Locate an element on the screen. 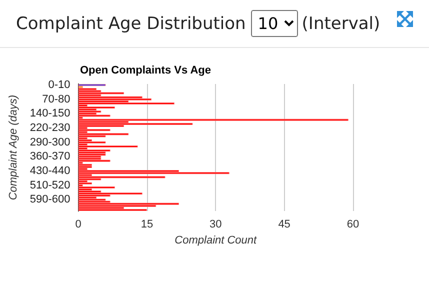 Image resolution: width=429 pixels, height=294 pixels. y-tick-label: 290-300 is located at coordinates (50, 142).